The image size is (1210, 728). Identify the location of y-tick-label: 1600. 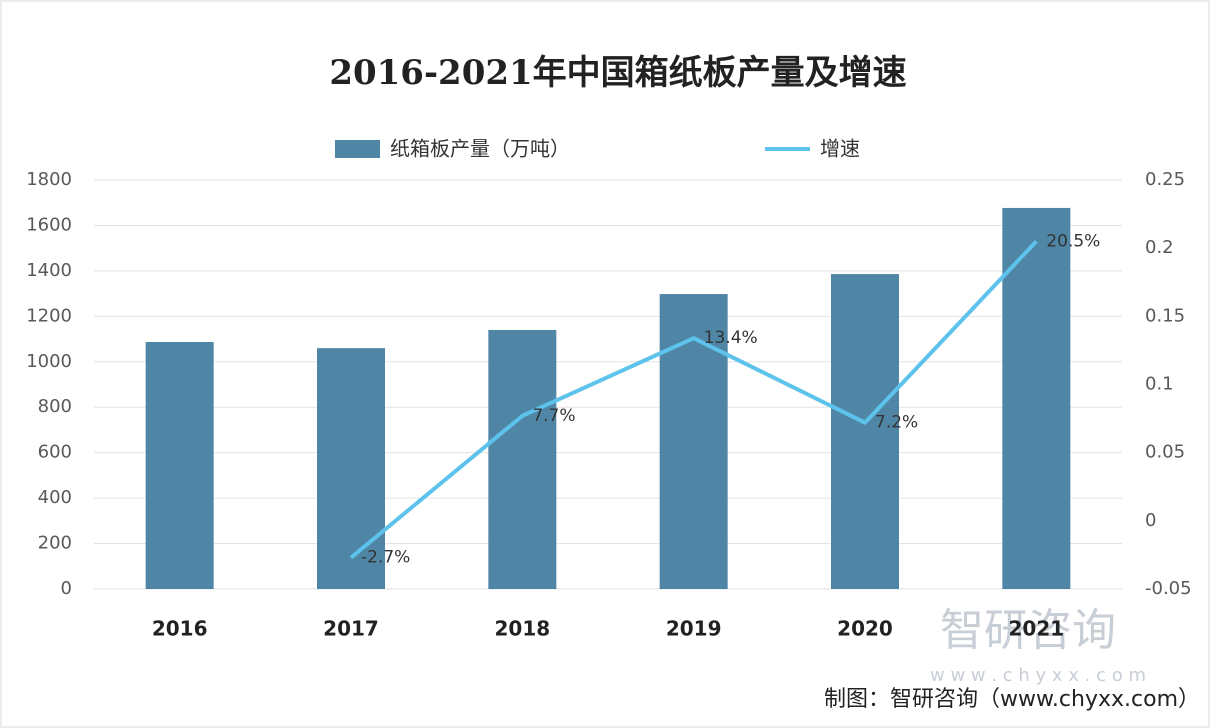
(49, 224).